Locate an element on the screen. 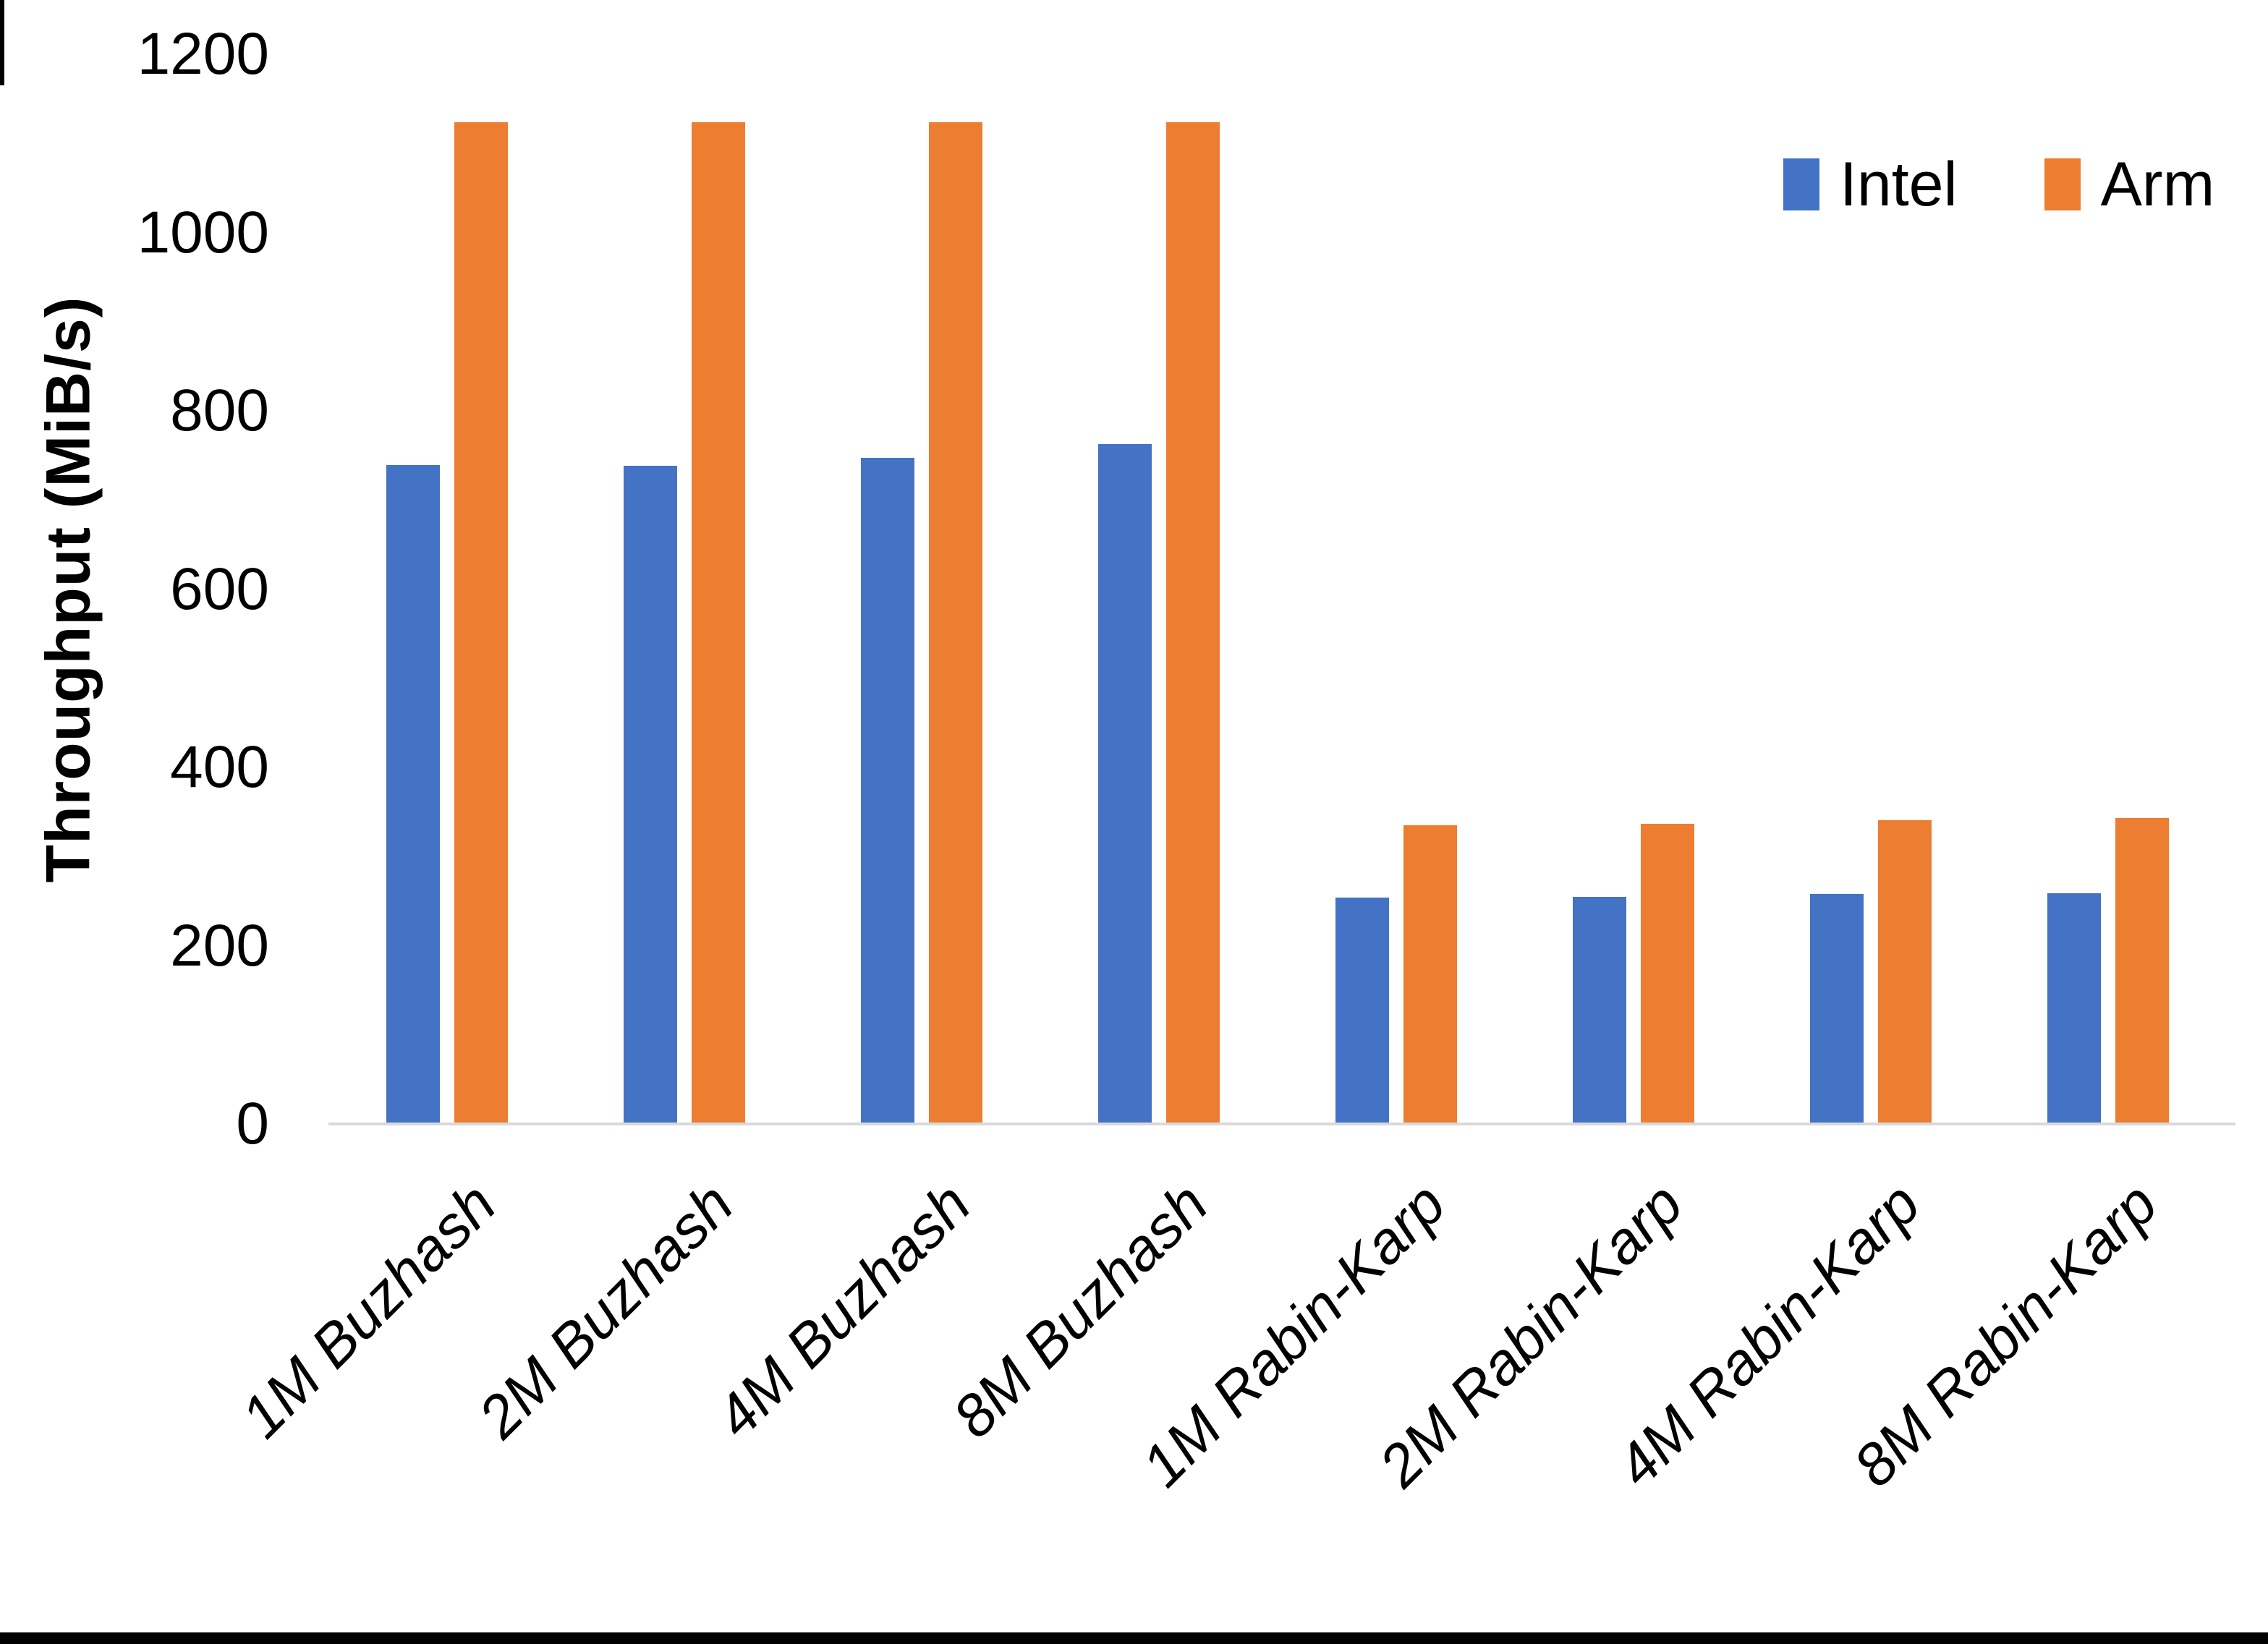  bar-intel-2m-rabin-karp is located at coordinates (1600, 1010).